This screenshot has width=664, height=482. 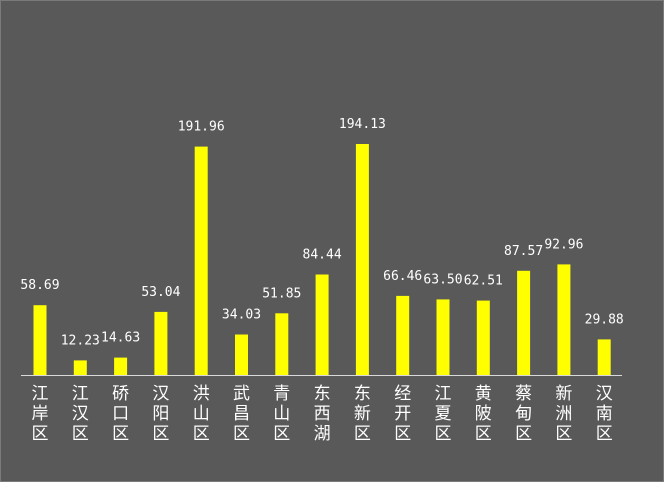 I want to click on value-label-11: 63.50, so click(x=442, y=279).